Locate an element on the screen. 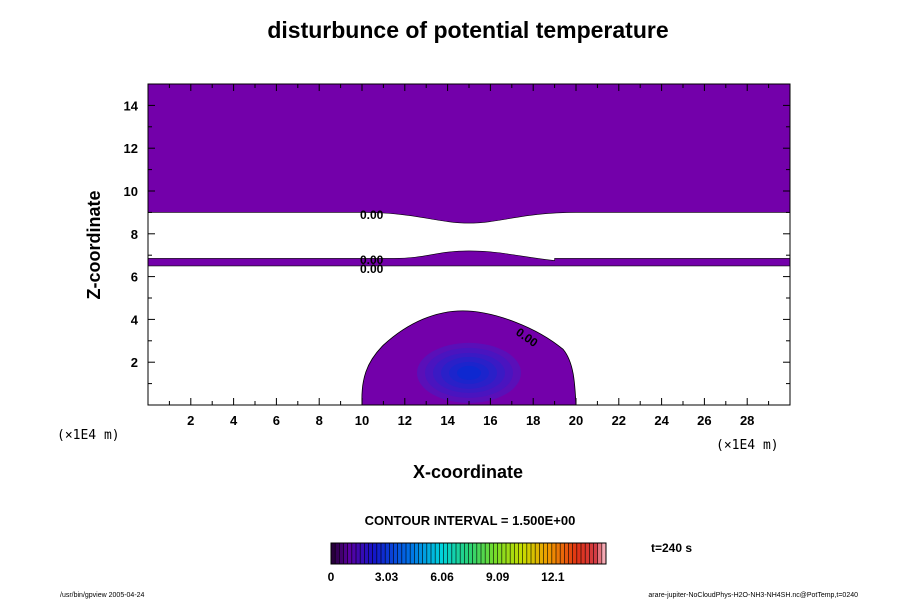  x-tick-label: 28 is located at coordinates (747, 420).